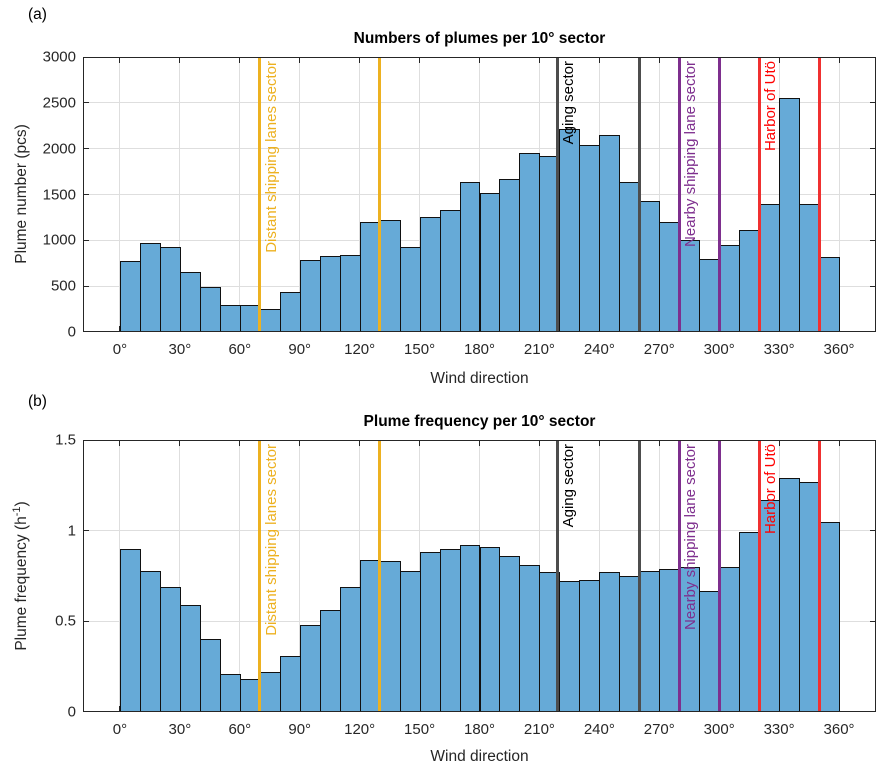 The image size is (886, 776). I want to click on x-tick-label: 120°, so click(360, 729).